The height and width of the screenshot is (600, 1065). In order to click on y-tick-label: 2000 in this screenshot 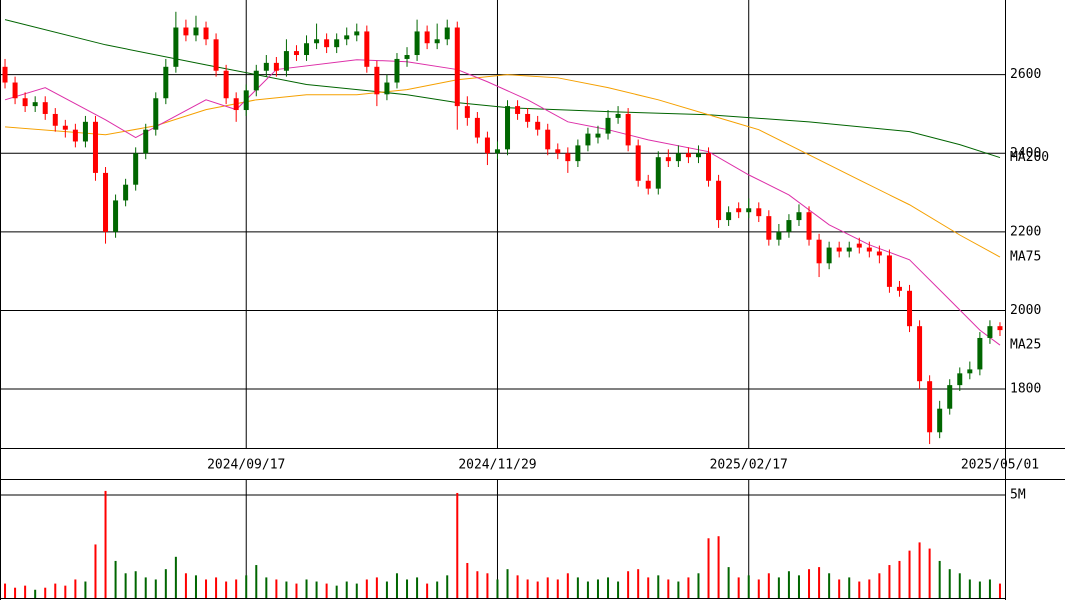, I will do `click(1025, 310)`.